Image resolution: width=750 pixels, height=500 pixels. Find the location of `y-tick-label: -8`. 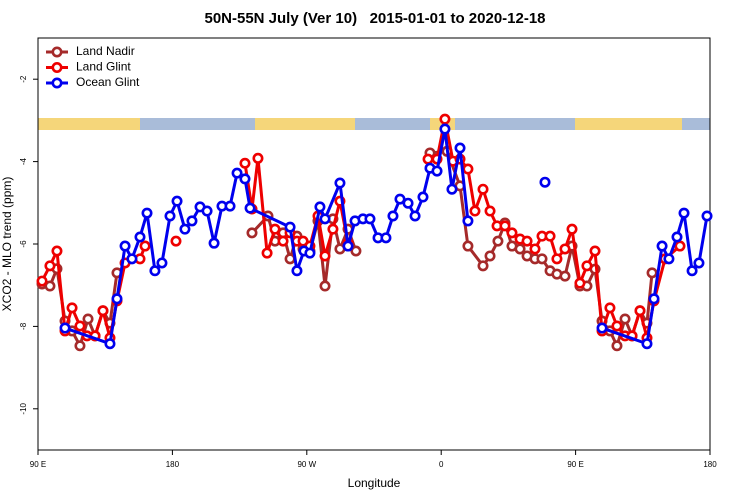

y-tick-label: -8 is located at coordinates (23, 326).